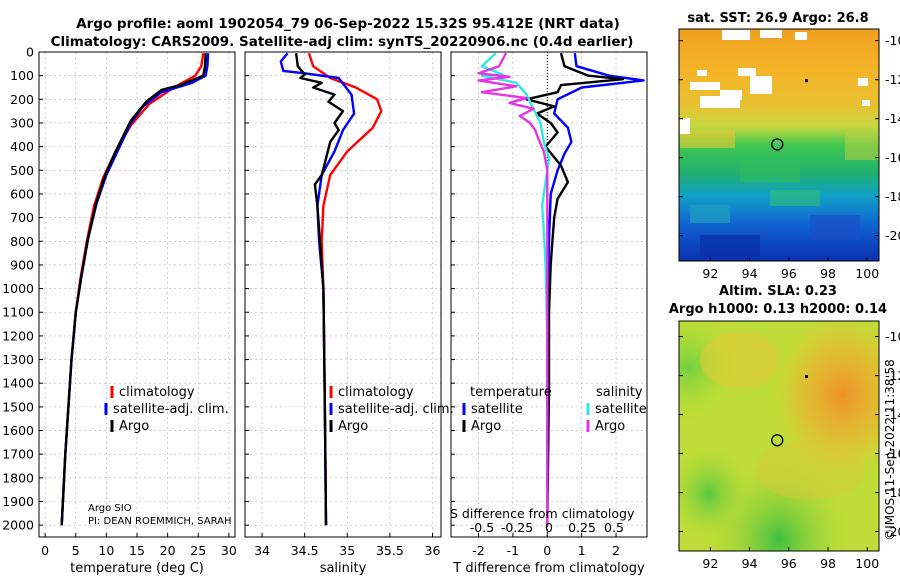  Describe the element at coordinates (513, 289) in the screenshot. I see `series-line-s-argo` at that location.